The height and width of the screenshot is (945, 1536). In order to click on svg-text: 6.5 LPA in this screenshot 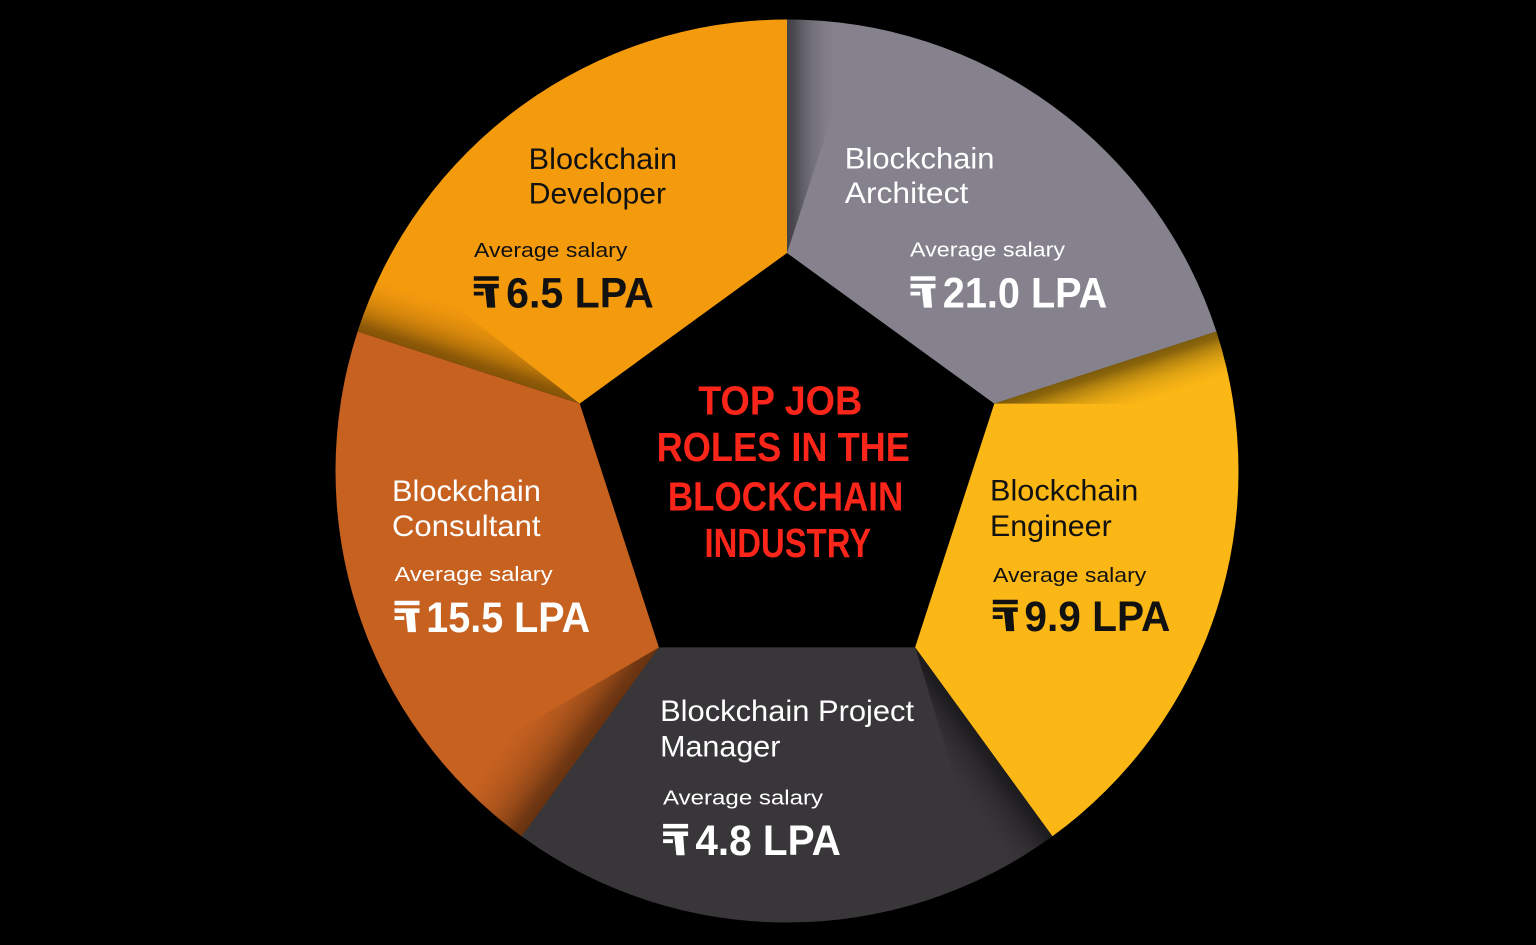, I will do `click(580, 294)`.